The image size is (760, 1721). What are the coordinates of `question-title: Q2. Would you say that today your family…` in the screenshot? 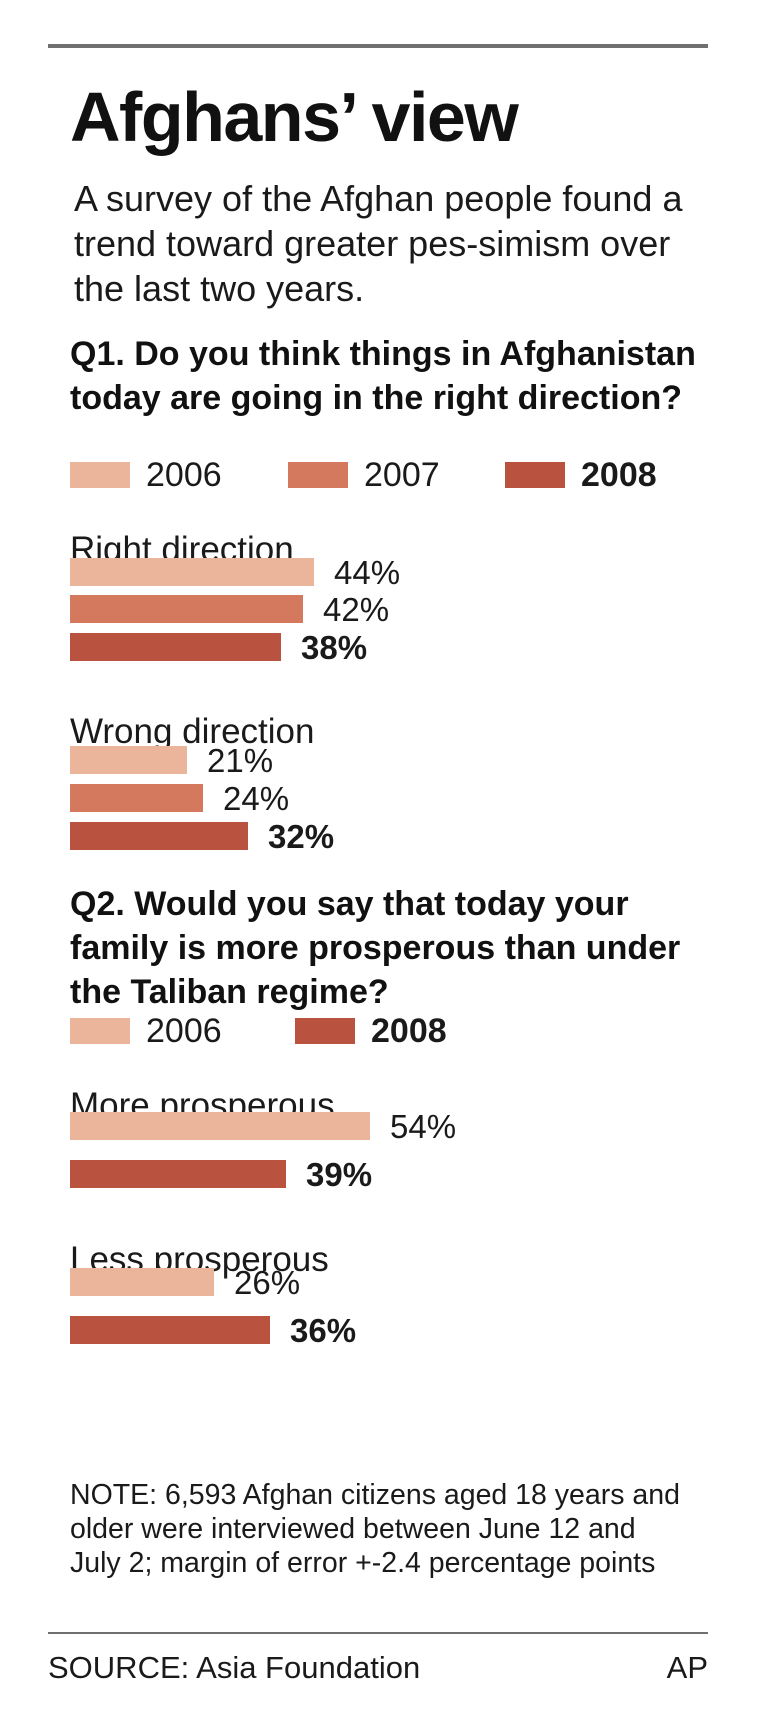 It's located at (375, 948).